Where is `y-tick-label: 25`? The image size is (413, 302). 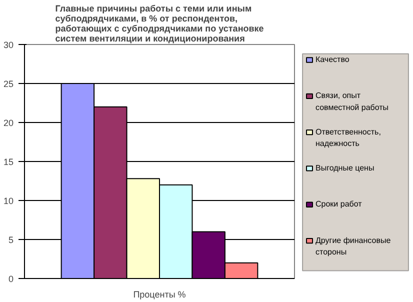 y-tick-label: 25 is located at coordinates (8, 84).